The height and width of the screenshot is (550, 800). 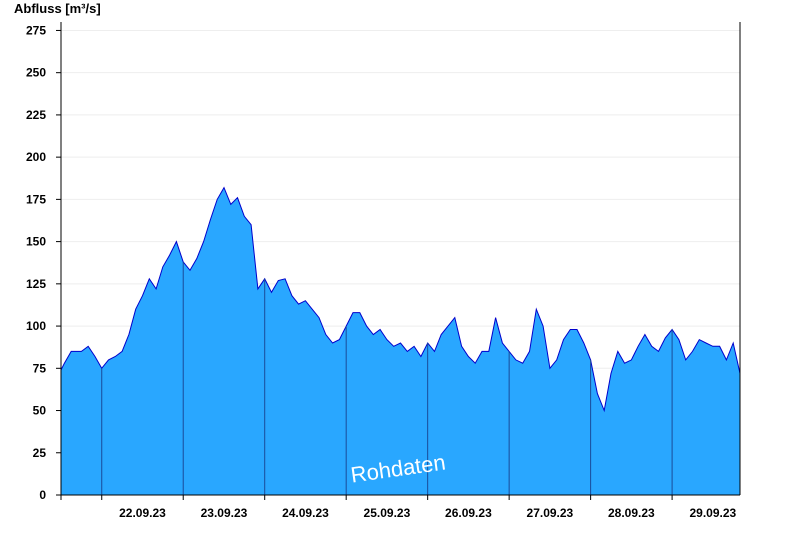 I want to click on x-tick-label: 29.09.23, so click(x=712, y=513).